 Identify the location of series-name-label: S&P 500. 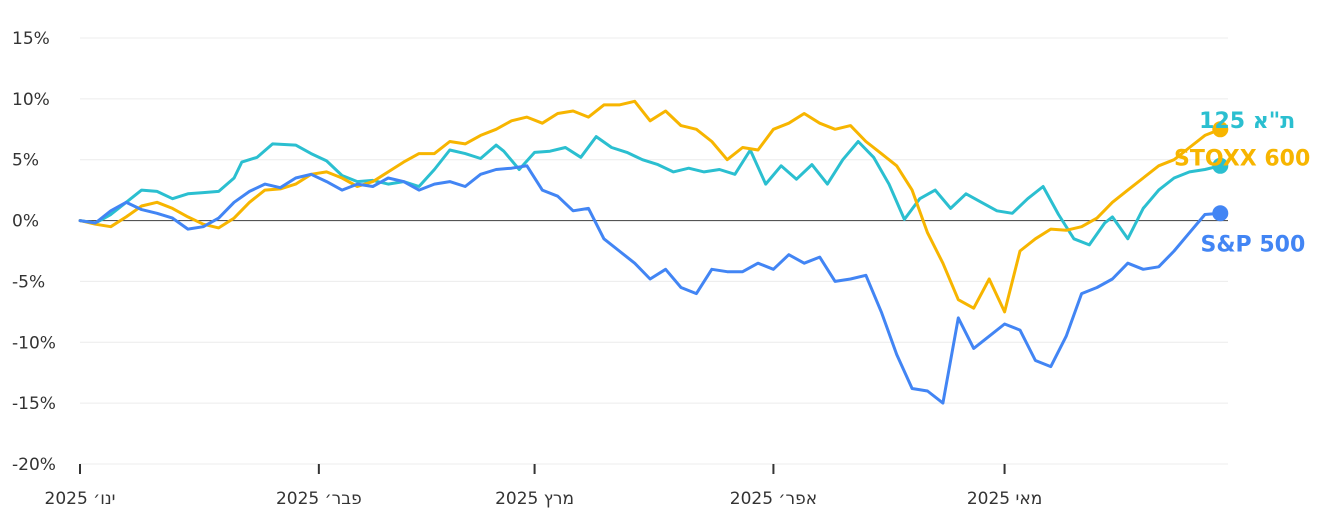
(1253, 244).